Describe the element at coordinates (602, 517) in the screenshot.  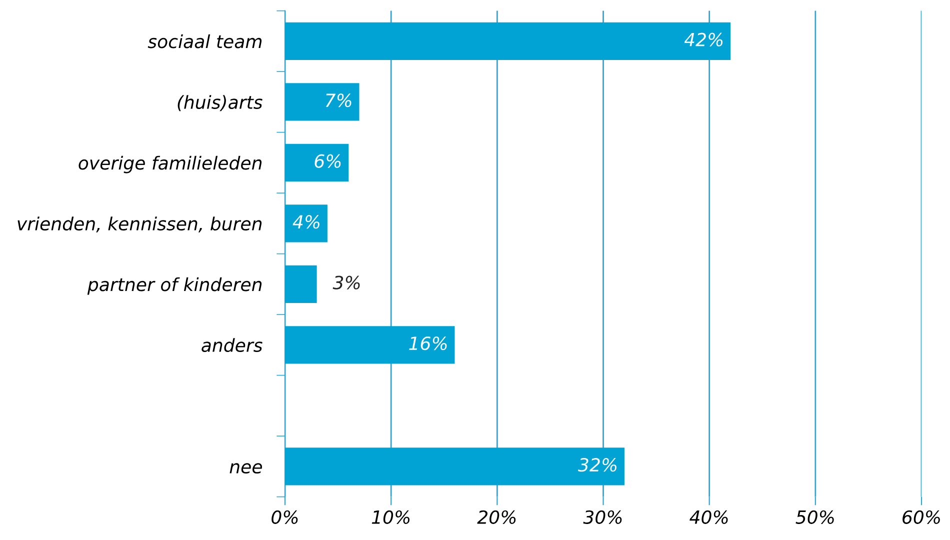
I see `x-tick-label: 30%` at that location.